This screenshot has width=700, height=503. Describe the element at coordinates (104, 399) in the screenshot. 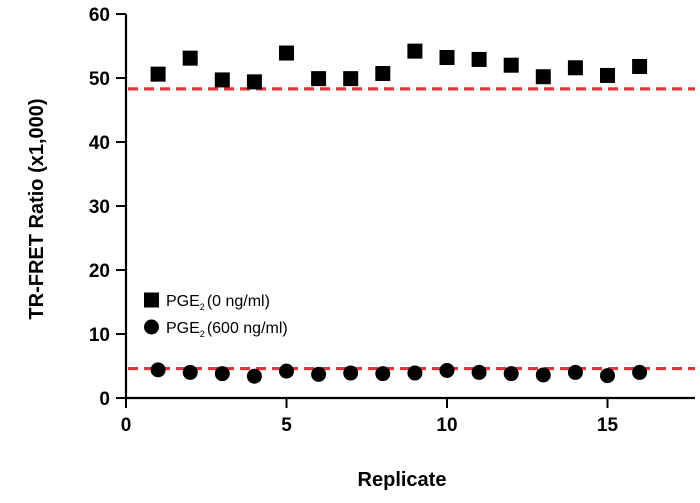

I see `y-tick-label: 0` at that location.